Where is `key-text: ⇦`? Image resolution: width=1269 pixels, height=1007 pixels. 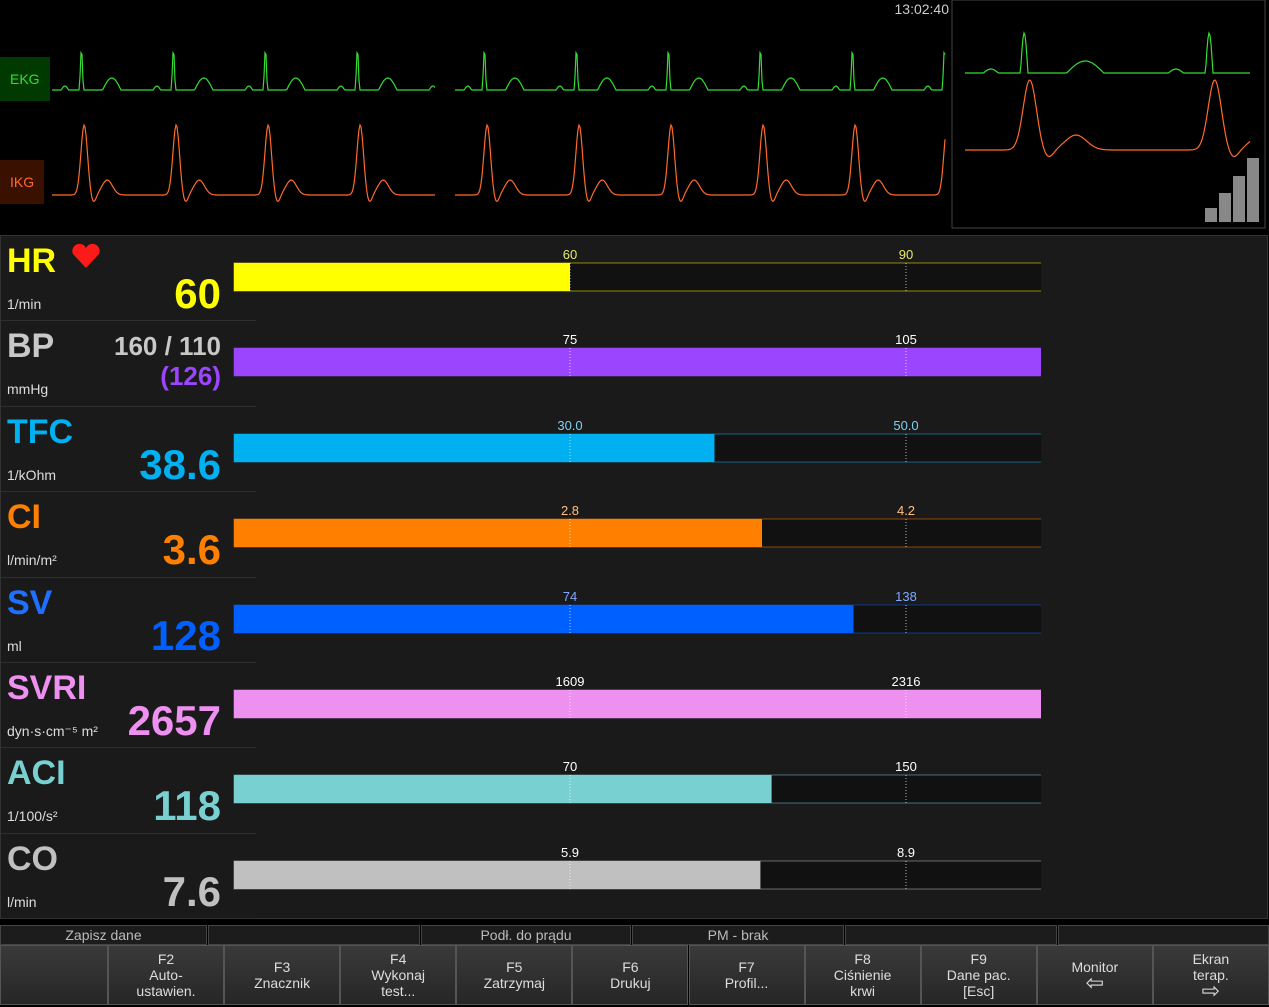
key-text: ⇦ is located at coordinates (1095, 982).